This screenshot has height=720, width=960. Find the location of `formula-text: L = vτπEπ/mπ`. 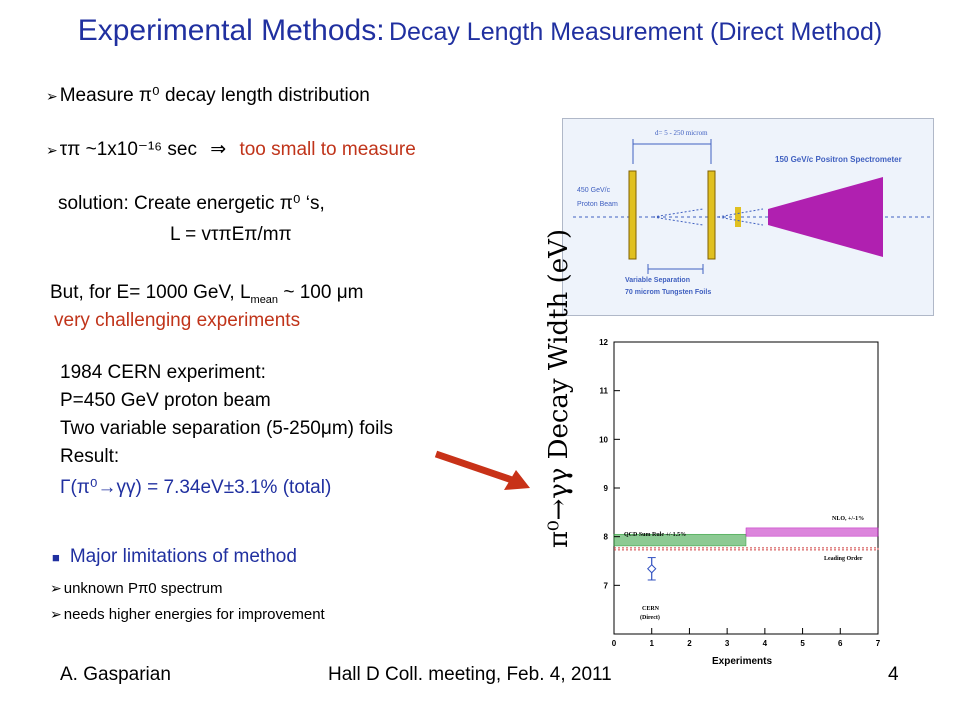

formula-text: L = vτπEπ/mπ is located at coordinates (231, 234).